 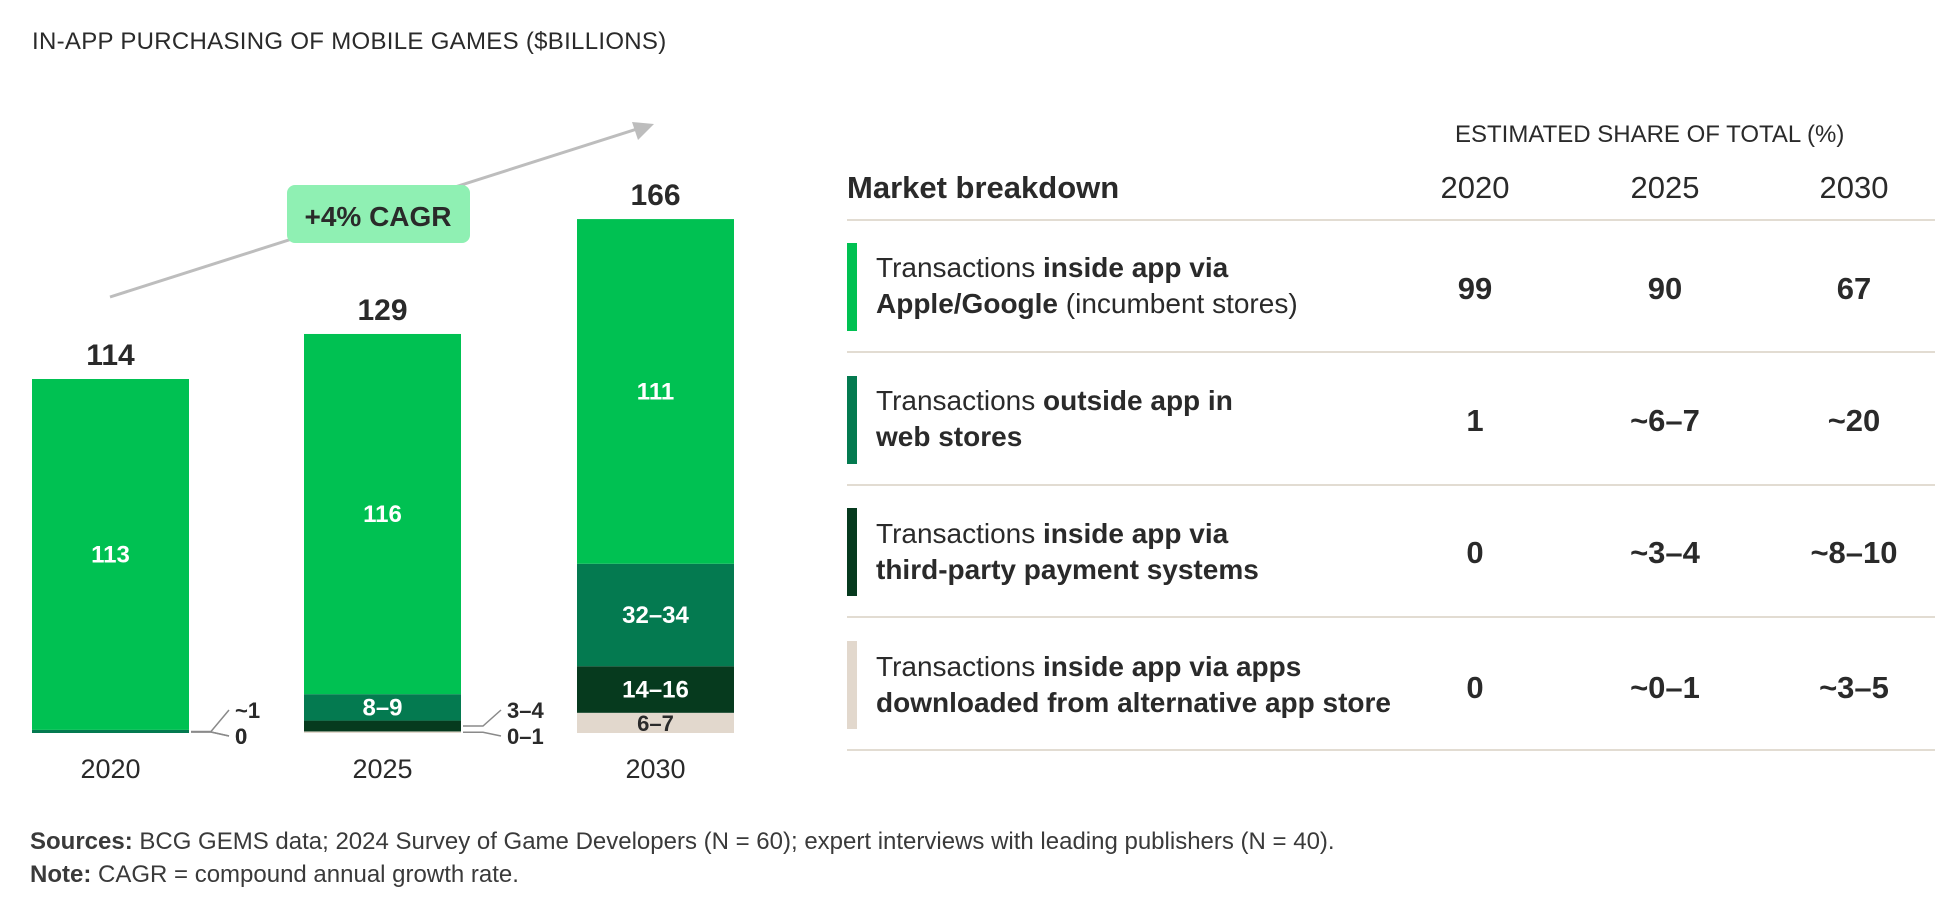 I want to click on segment-label: 116, so click(x=382, y=514).